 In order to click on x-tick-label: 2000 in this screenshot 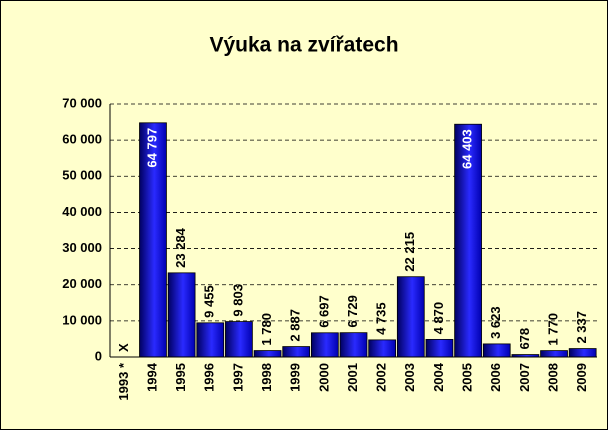, I will do `click(323, 377)`.